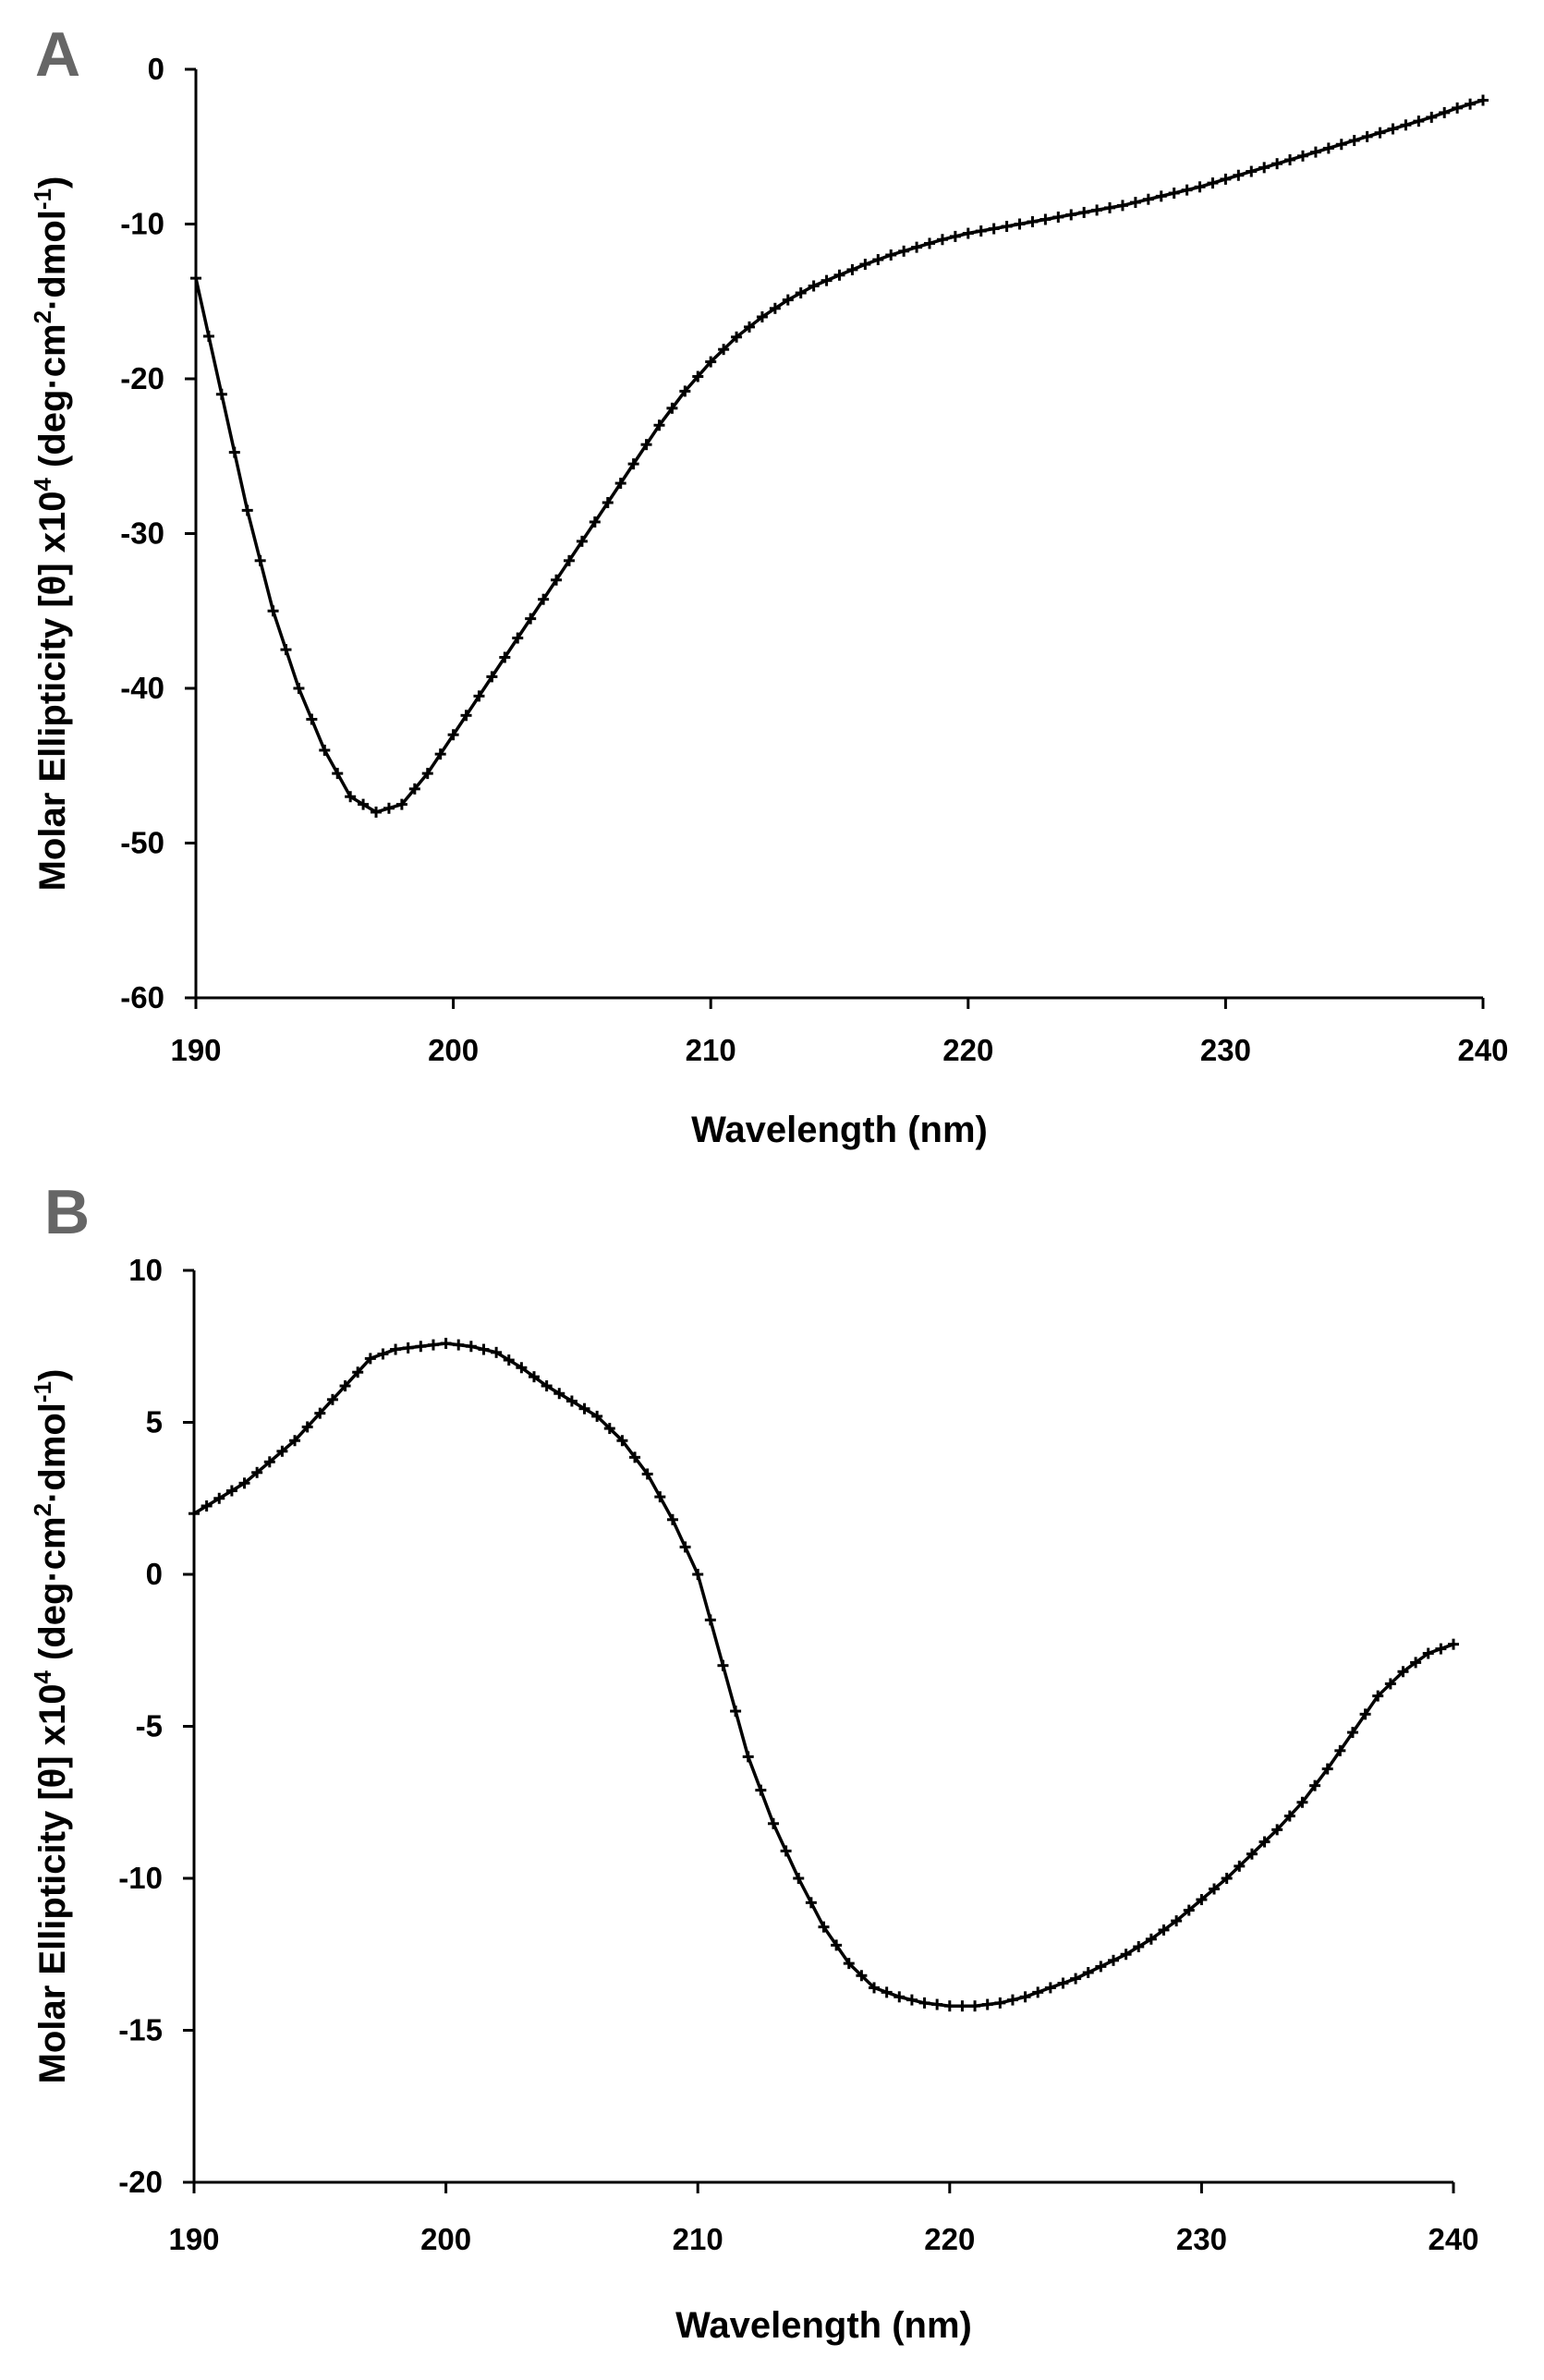  What do you see at coordinates (1201, 2239) in the screenshot?
I see `panel-b-x-tick-label: 230` at bounding box center [1201, 2239].